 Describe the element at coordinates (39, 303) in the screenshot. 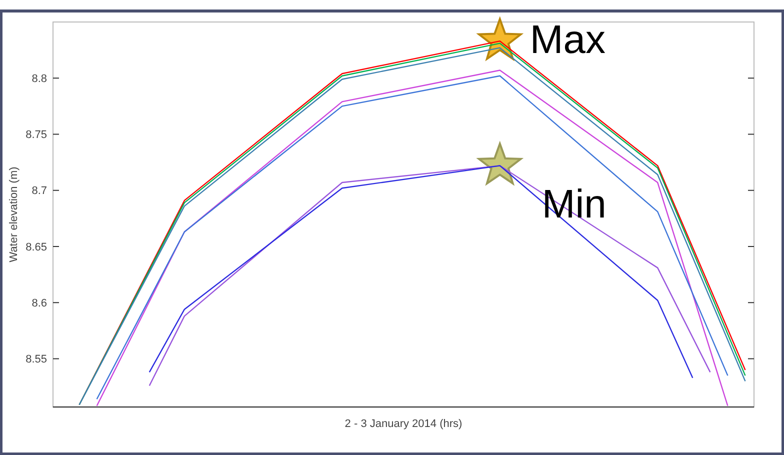

I see `y-tick-label: 8.6` at that location.